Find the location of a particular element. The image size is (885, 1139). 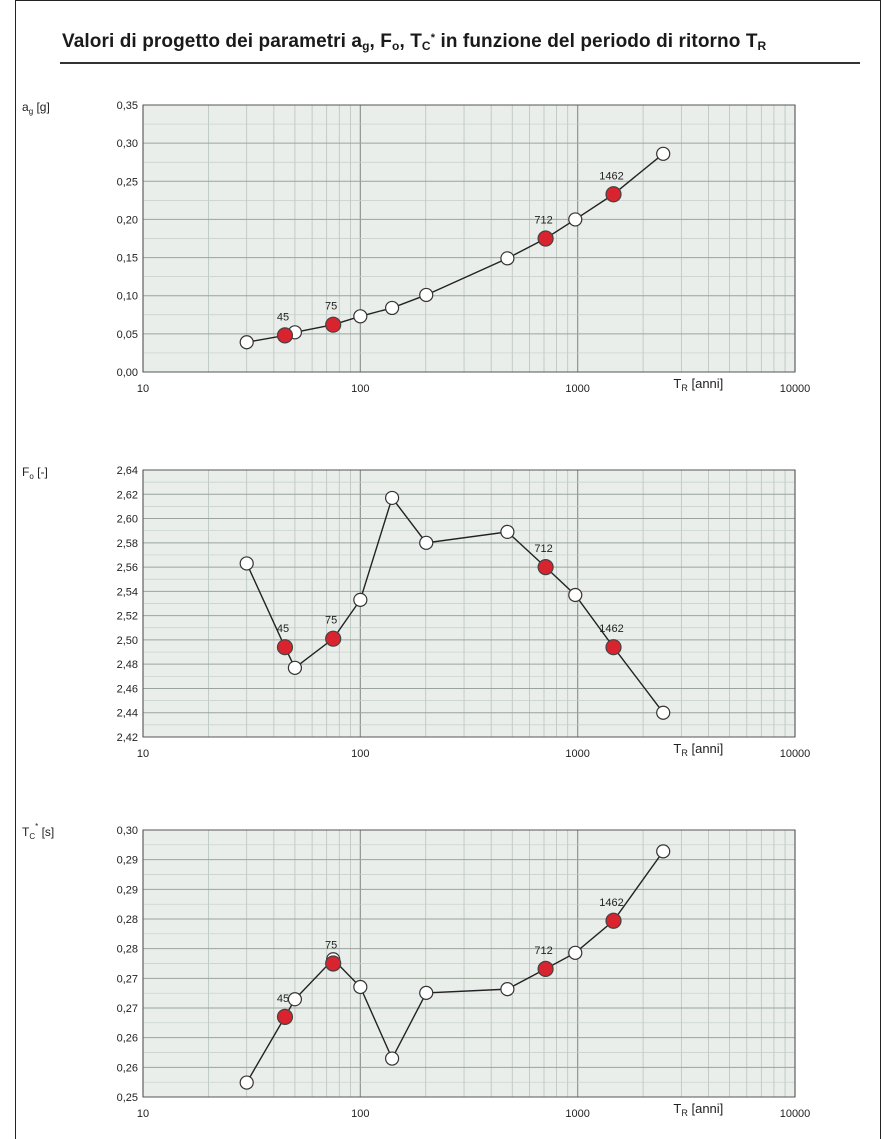

y-tick-label: 0,29 is located at coordinates (127, 890).